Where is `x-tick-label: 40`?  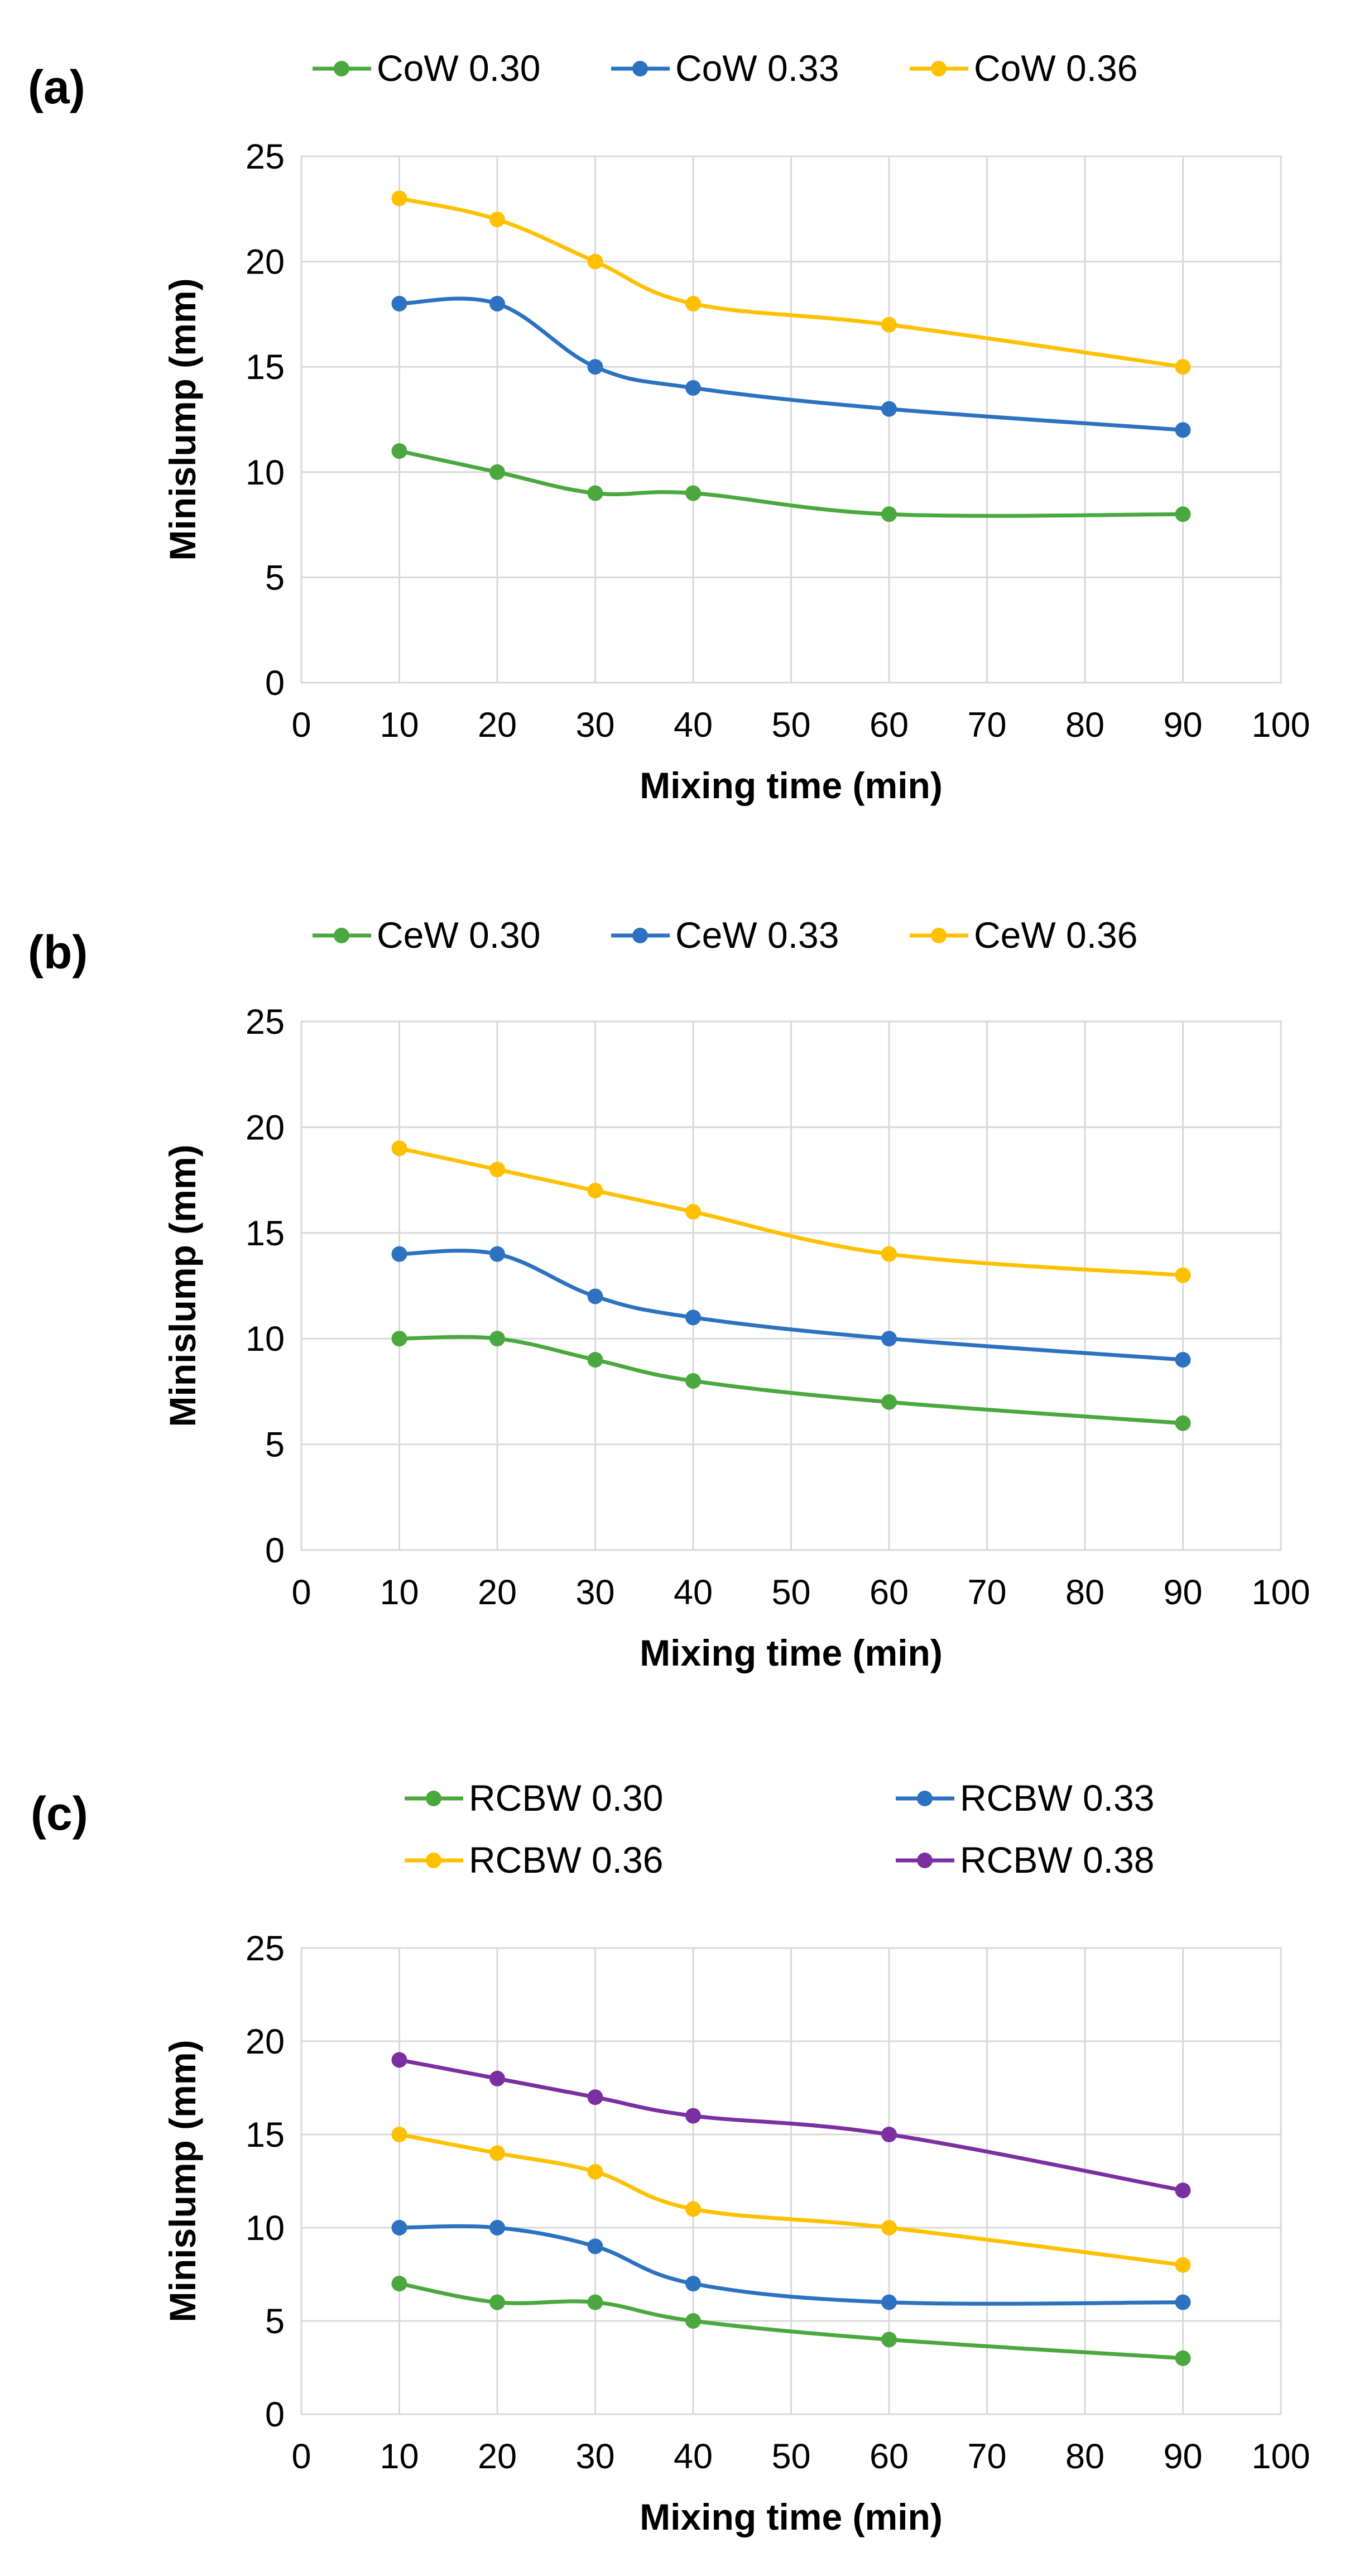 x-tick-label: 40 is located at coordinates (693, 2456).